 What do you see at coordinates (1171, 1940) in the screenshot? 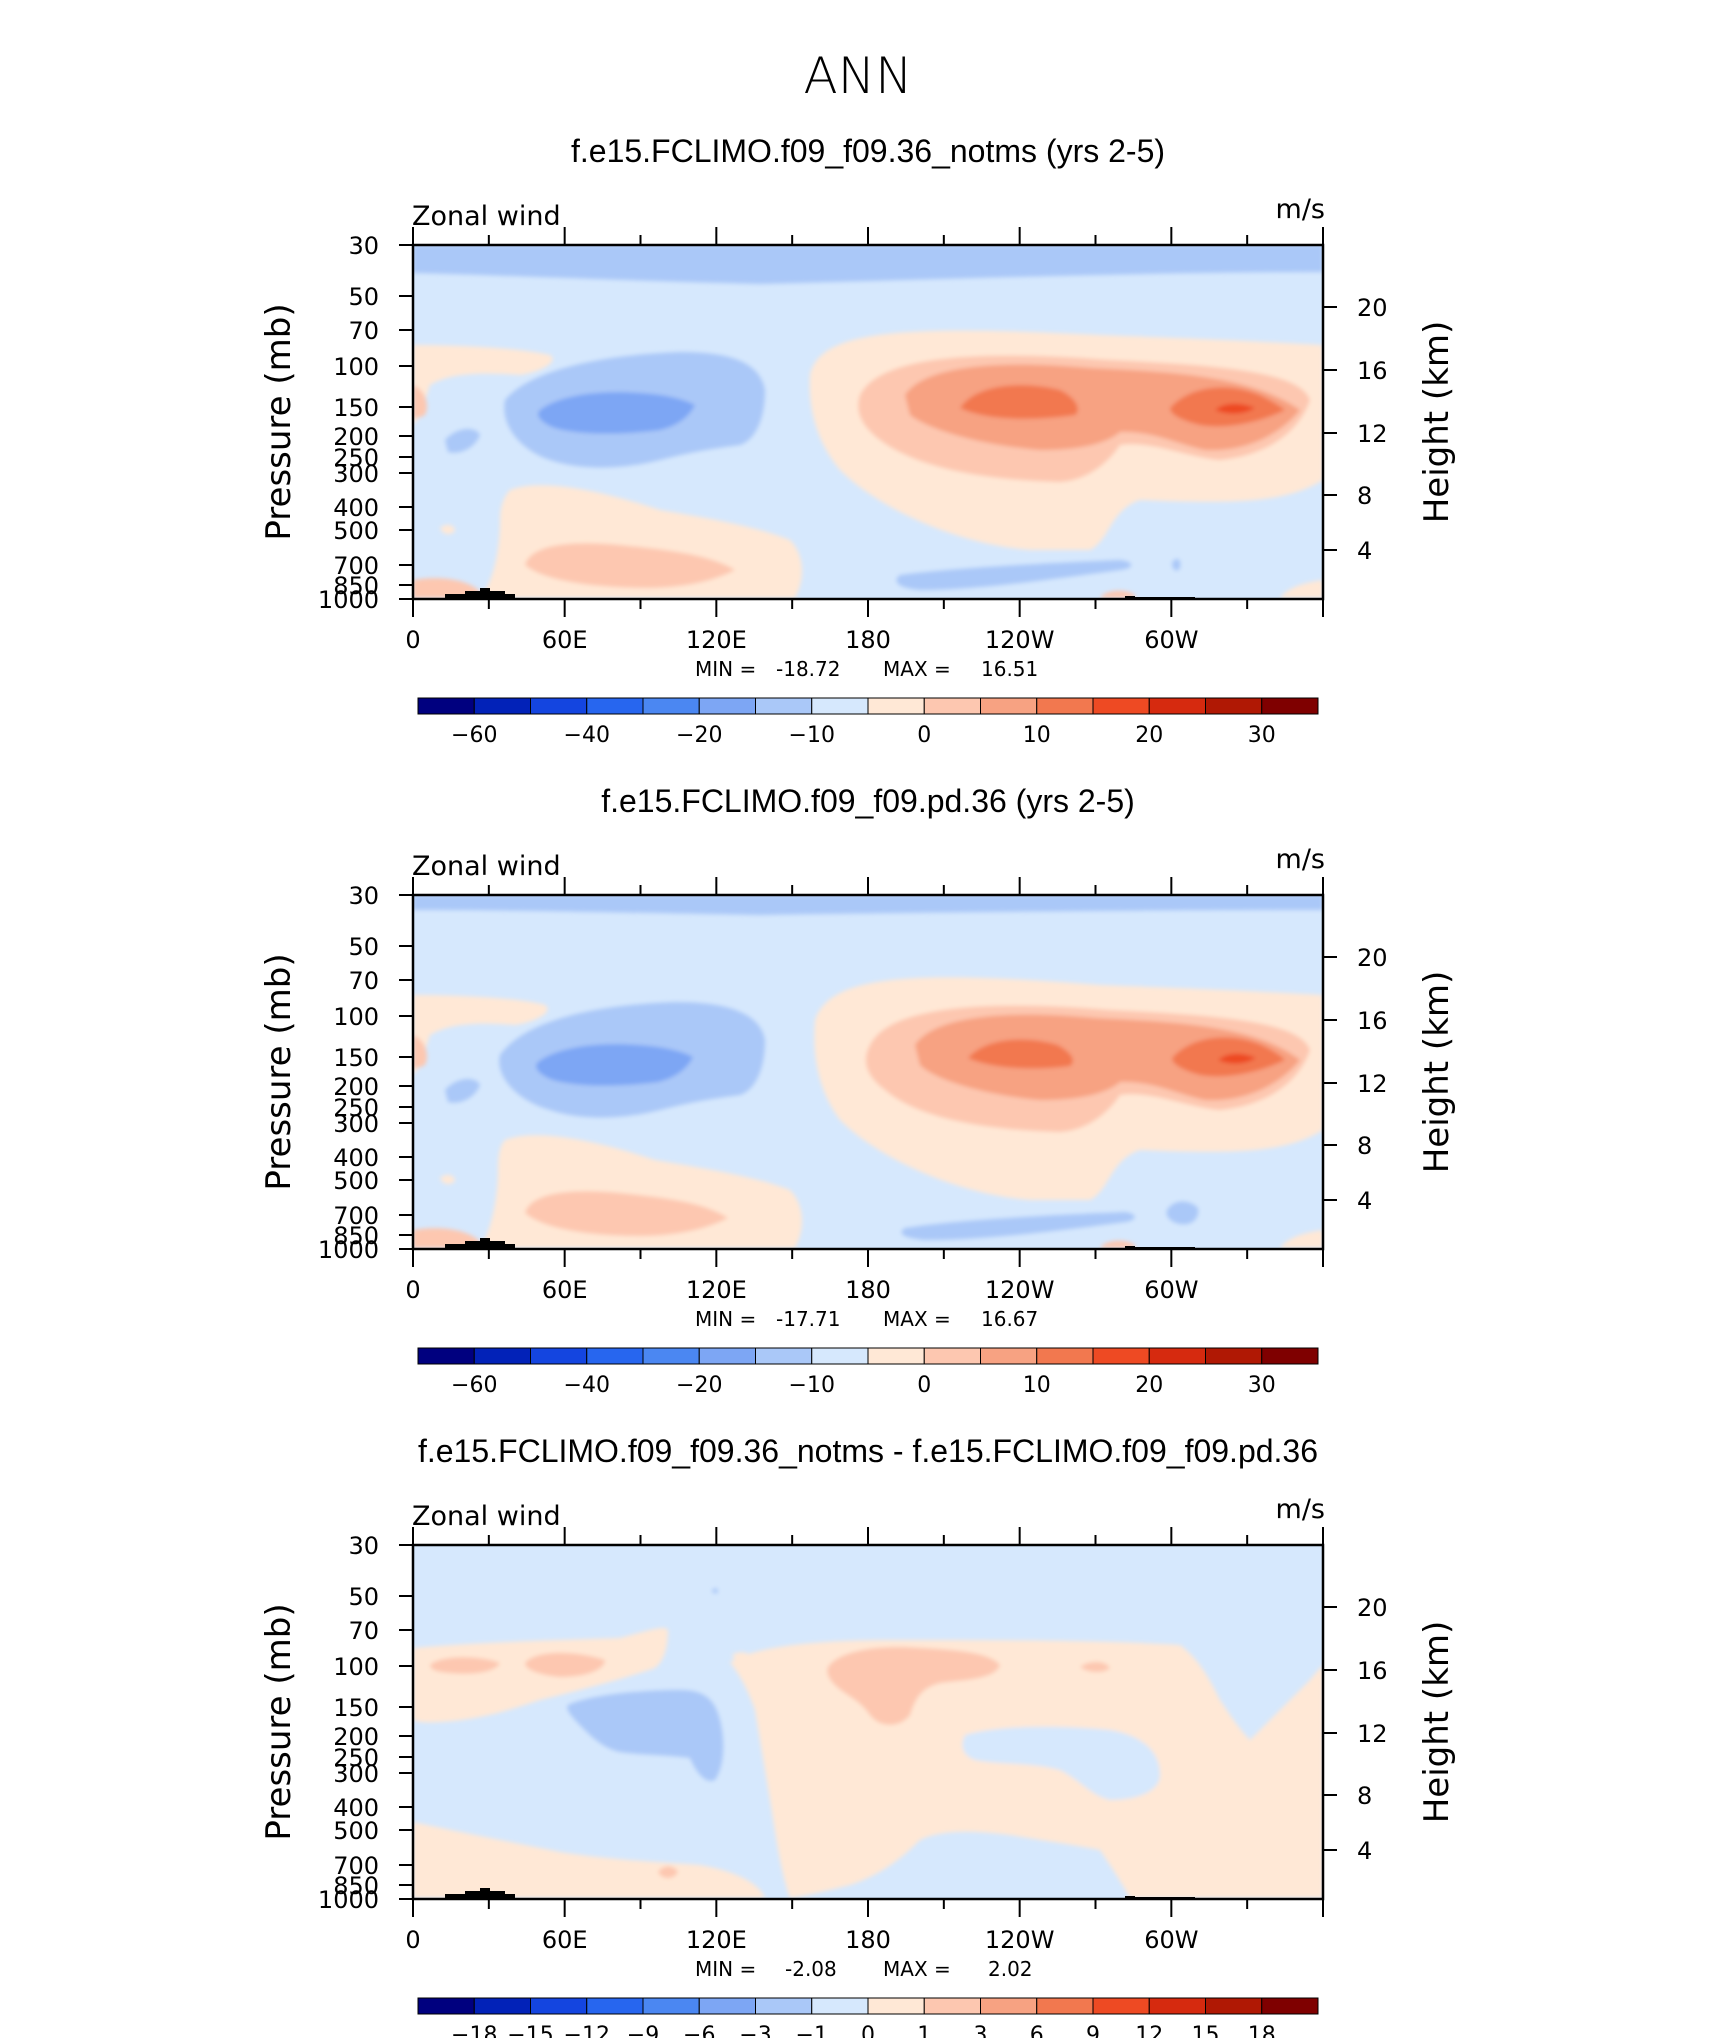
I see `x-tick-label: 60W` at bounding box center [1171, 1940].